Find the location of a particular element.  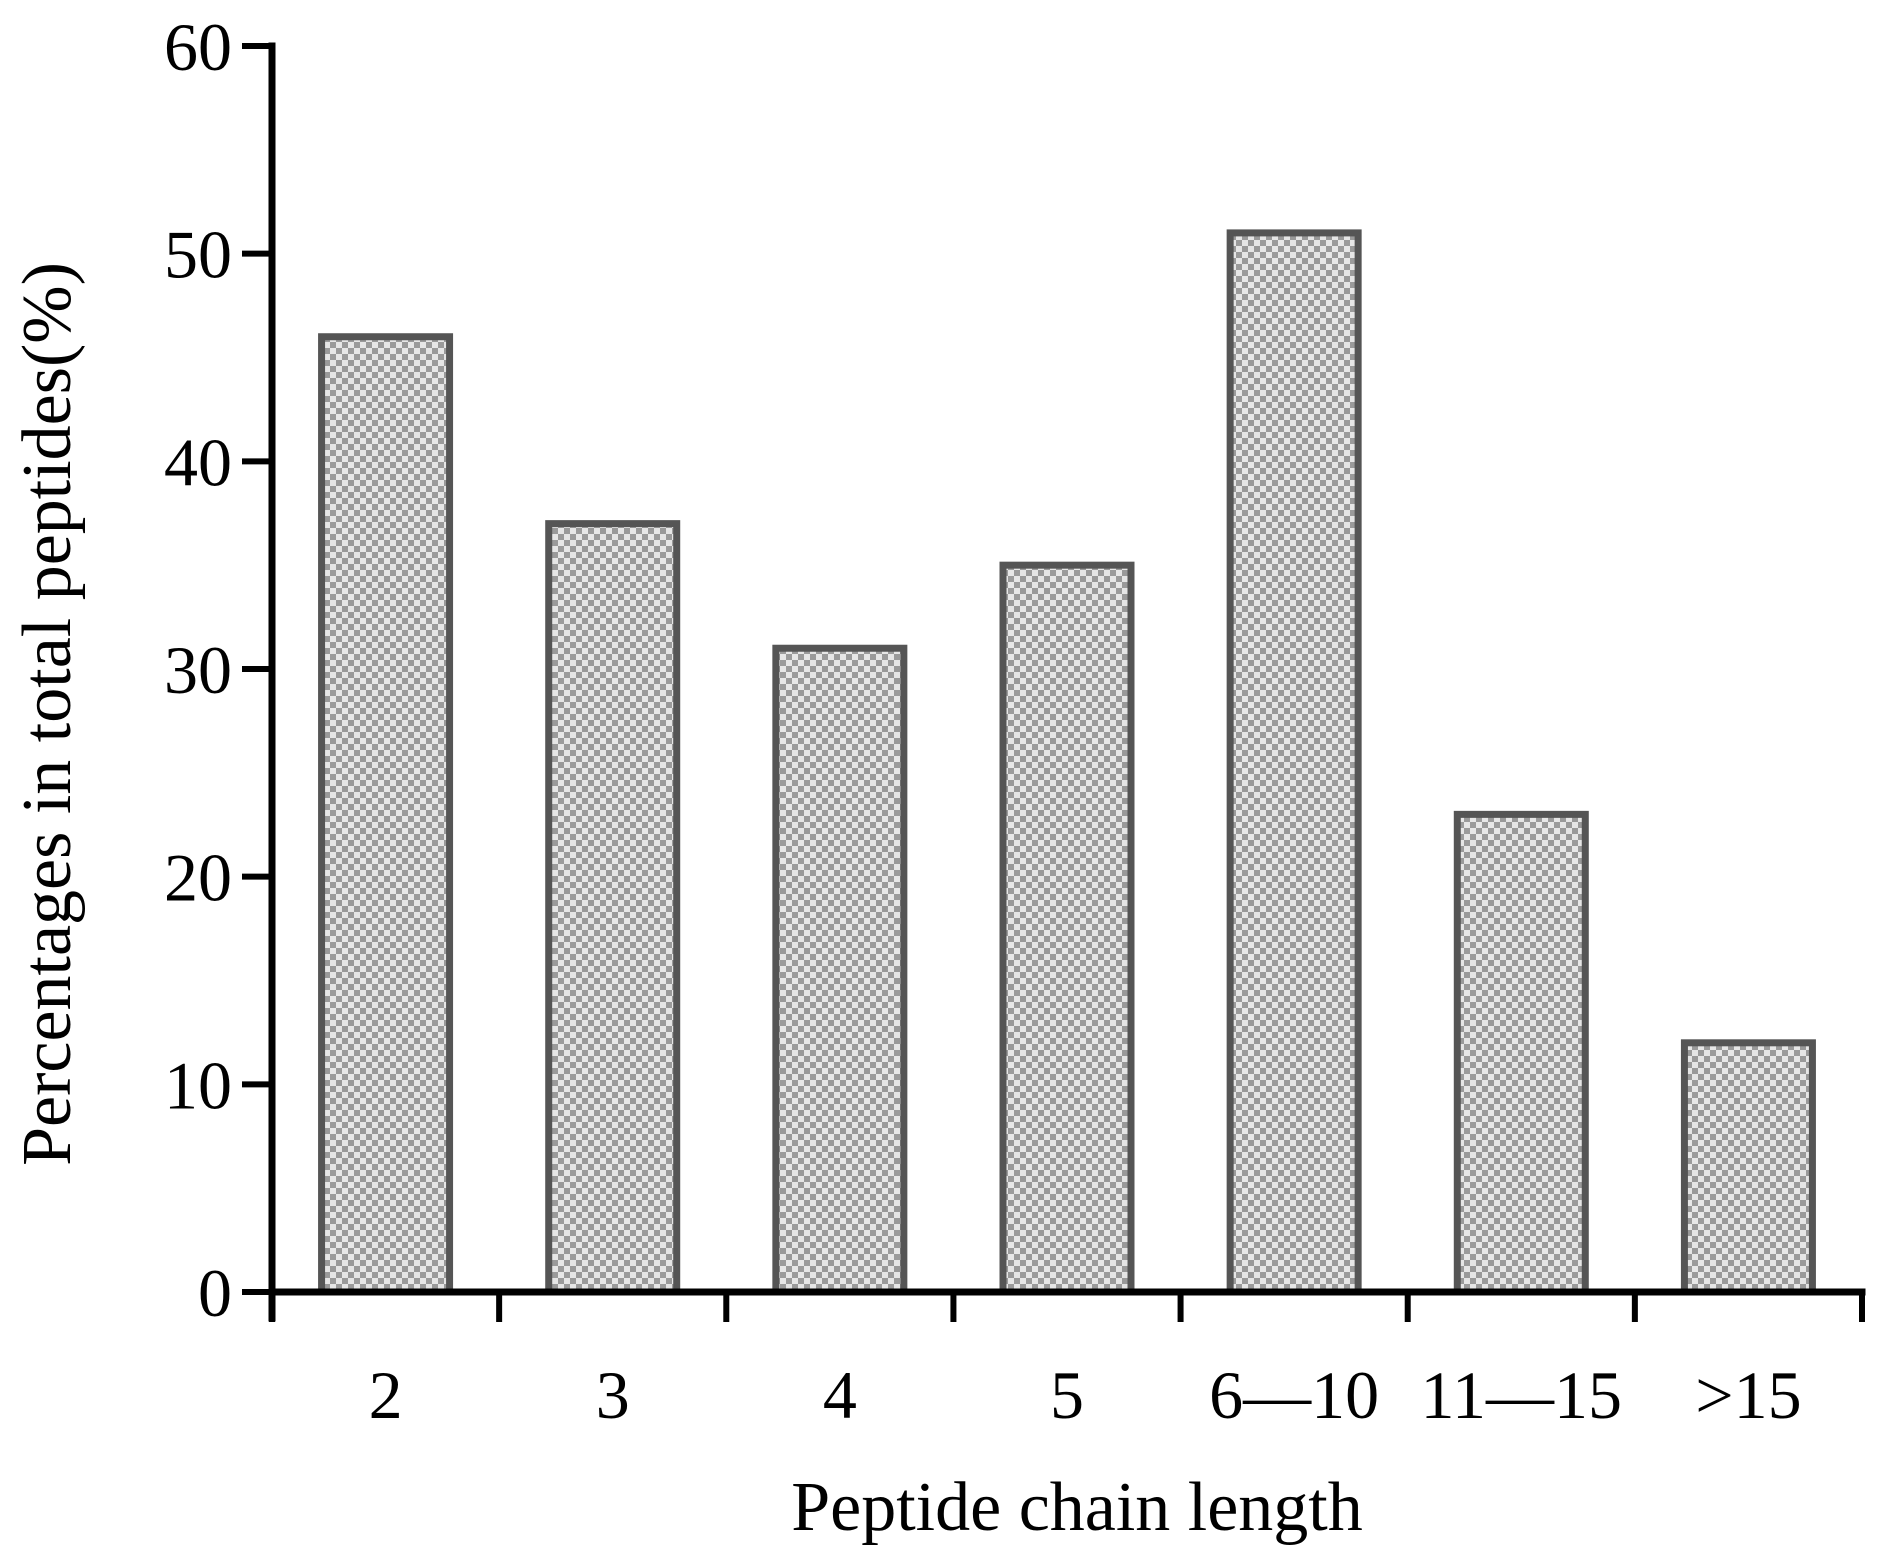

x-axis-ticks: 2 3 4 5 6—10 11—15 >15 is located at coordinates (1067, 1362).